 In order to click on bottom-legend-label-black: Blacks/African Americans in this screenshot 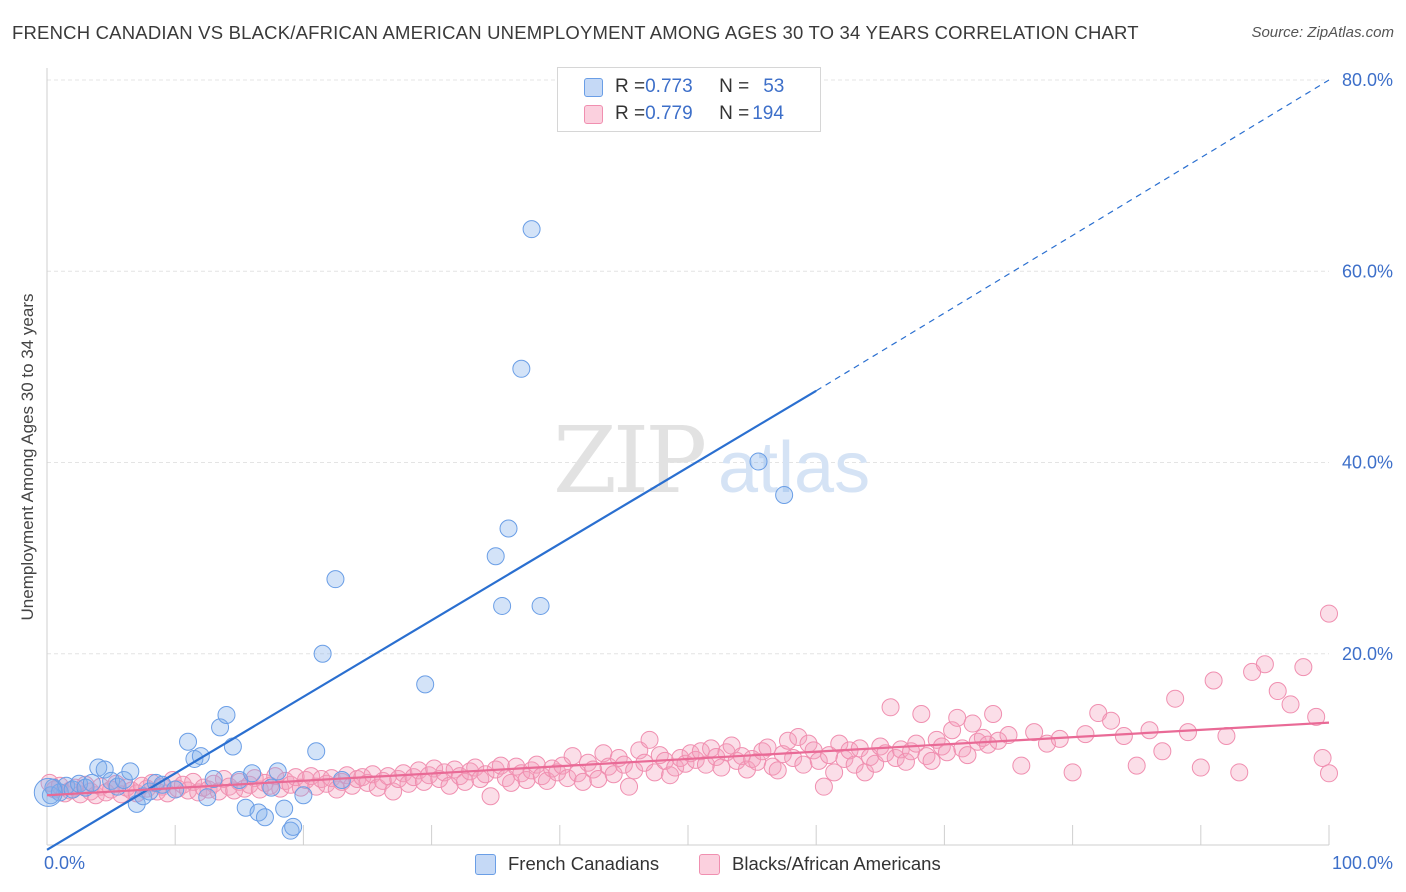, I will do `click(836, 863)`.